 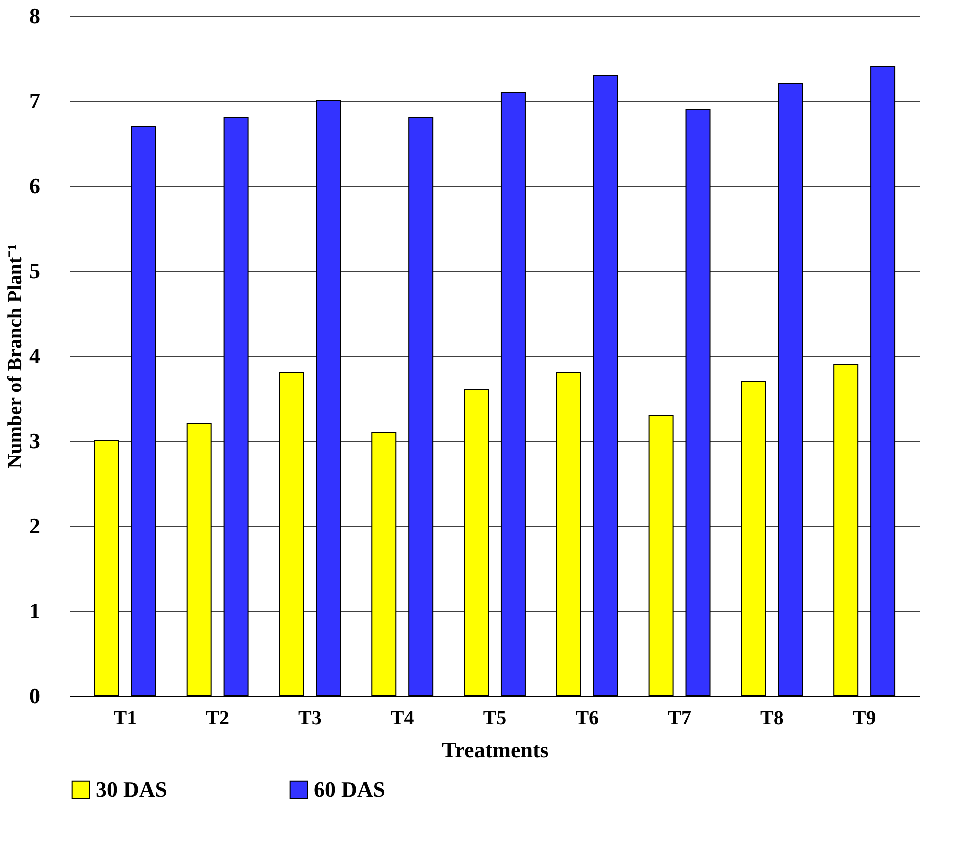 I want to click on x-tick-label: T6, so click(x=588, y=719).